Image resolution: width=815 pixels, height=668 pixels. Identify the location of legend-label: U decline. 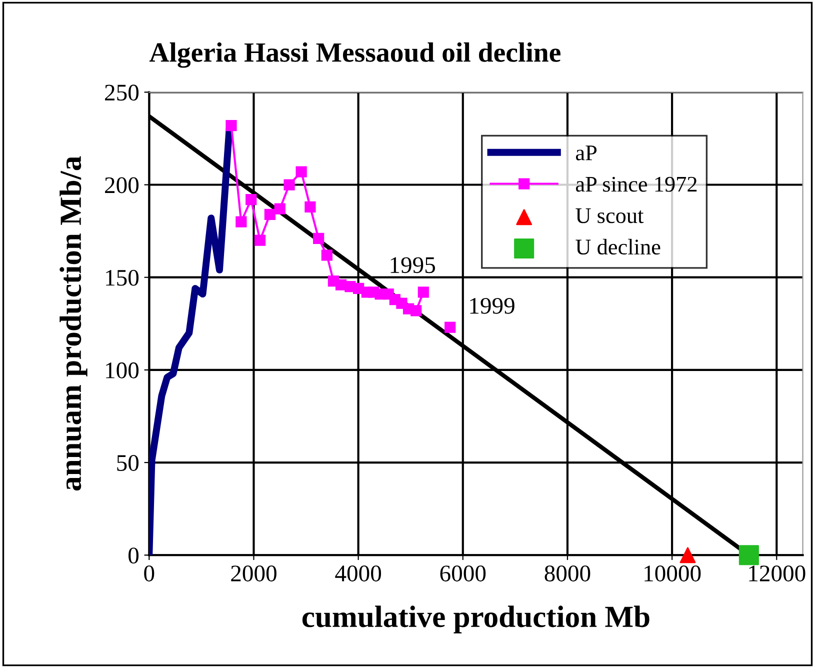
(618, 246).